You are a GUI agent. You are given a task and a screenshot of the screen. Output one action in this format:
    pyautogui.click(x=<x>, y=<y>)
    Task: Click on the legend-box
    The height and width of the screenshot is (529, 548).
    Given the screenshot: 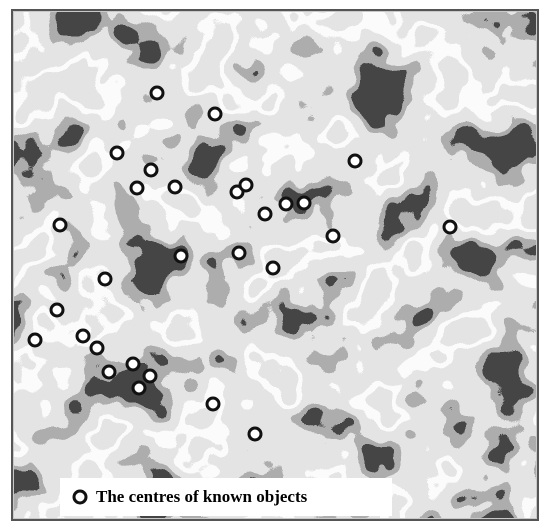 What is the action you would take?
    pyautogui.click(x=226, y=497)
    